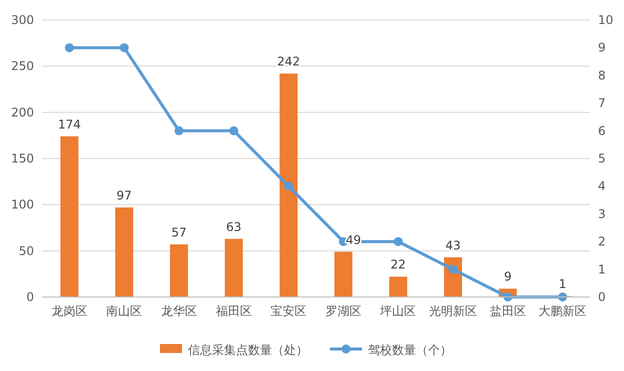  Describe the element at coordinates (288, 61) in the screenshot. I see `data-label: 242` at that location.